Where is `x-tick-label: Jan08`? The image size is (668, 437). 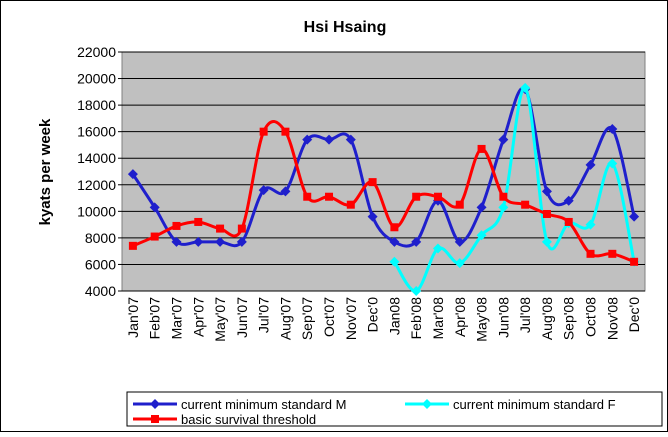 x-tick-label: Jan08 is located at coordinates (394, 316).